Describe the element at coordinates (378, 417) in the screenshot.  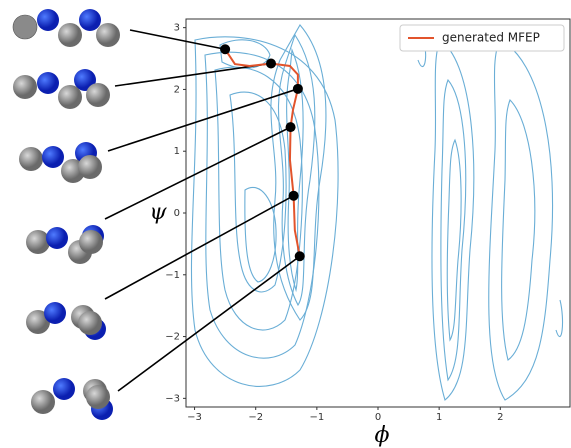
I see `x-tick-label: 0` at that location.